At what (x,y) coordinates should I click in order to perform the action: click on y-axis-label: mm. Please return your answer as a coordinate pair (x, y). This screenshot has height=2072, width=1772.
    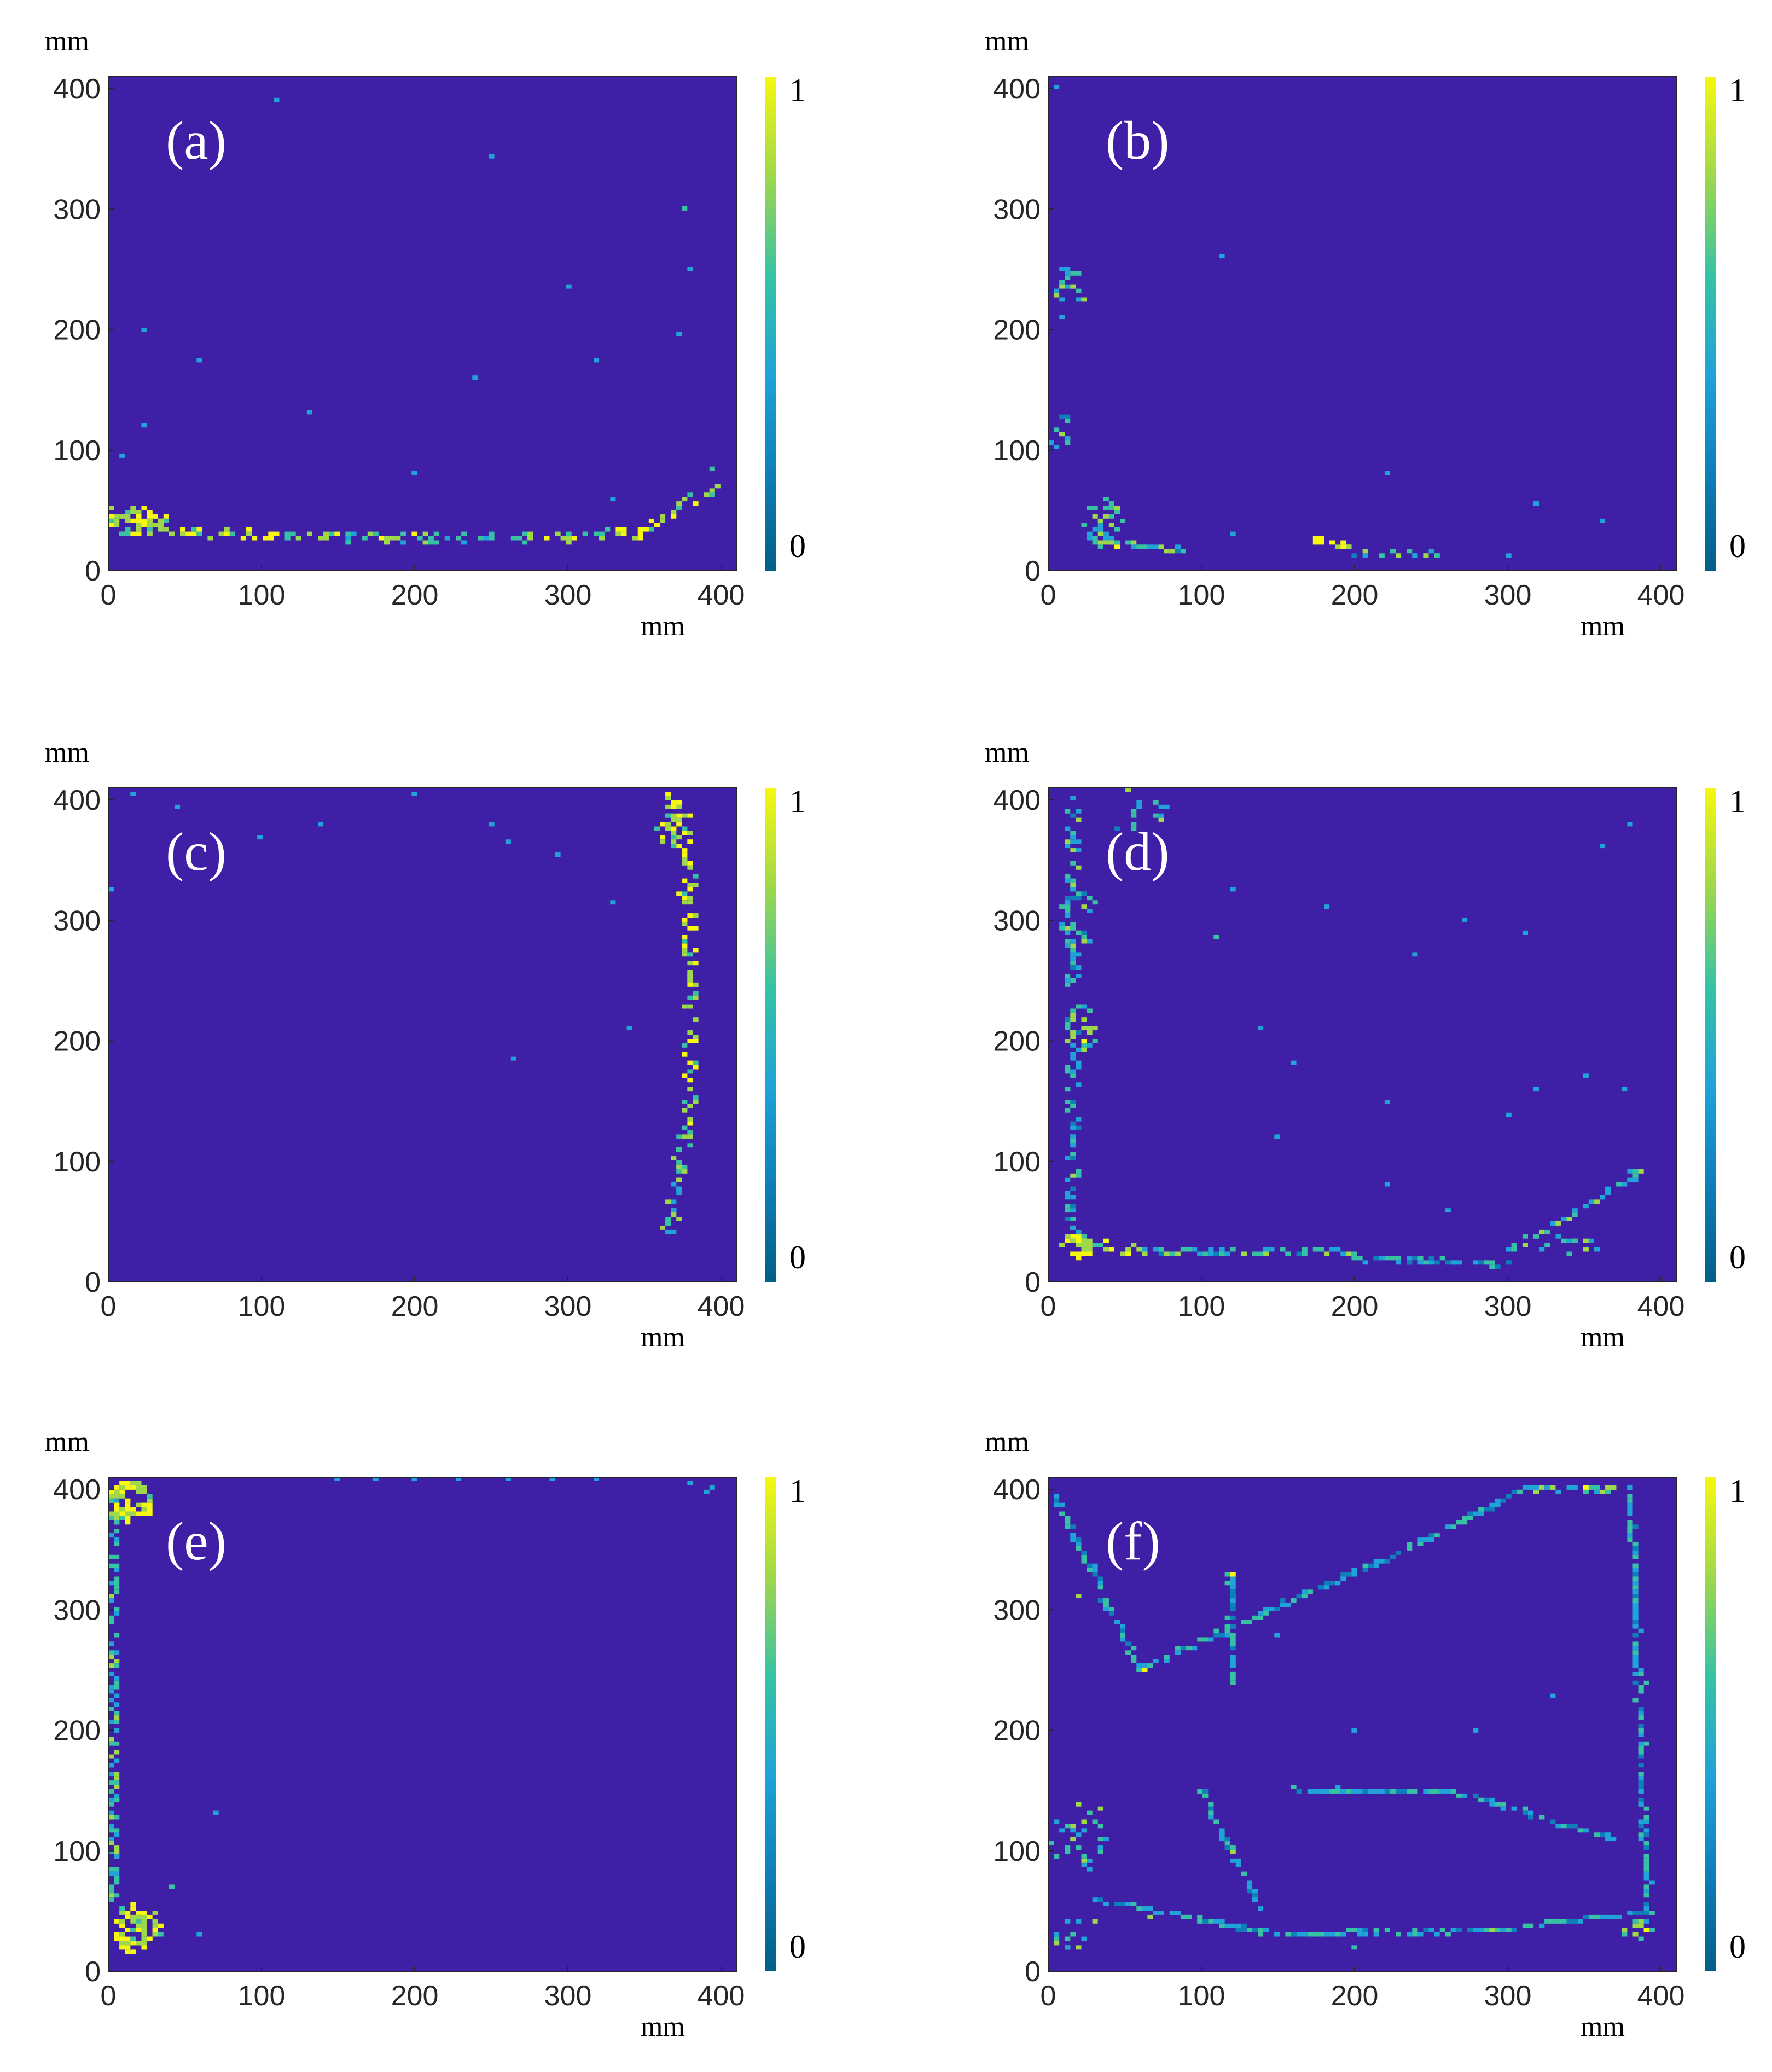
    Looking at the image, I should click on (1007, 41).